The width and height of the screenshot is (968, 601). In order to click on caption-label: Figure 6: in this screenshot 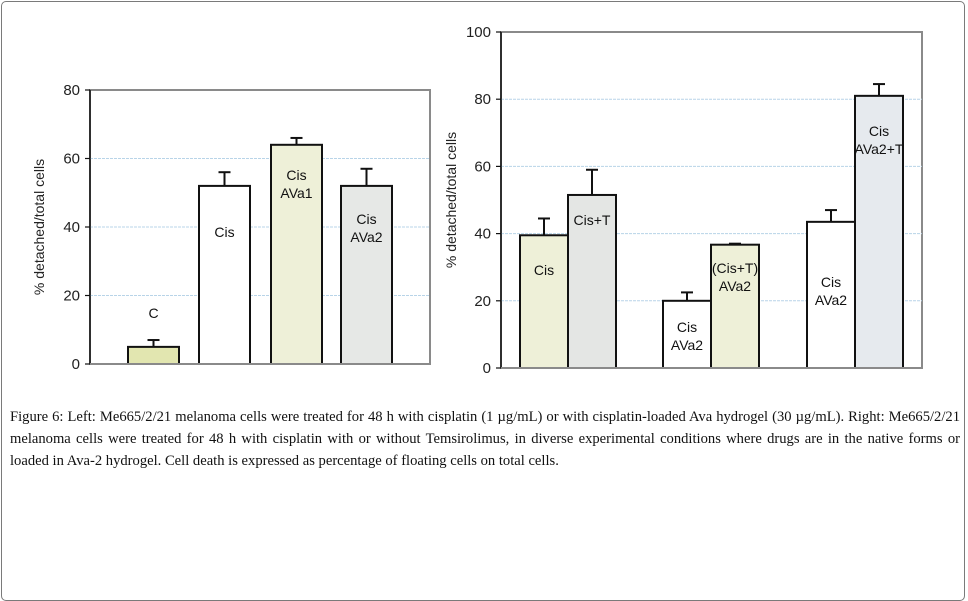, I will do `click(37, 417)`.